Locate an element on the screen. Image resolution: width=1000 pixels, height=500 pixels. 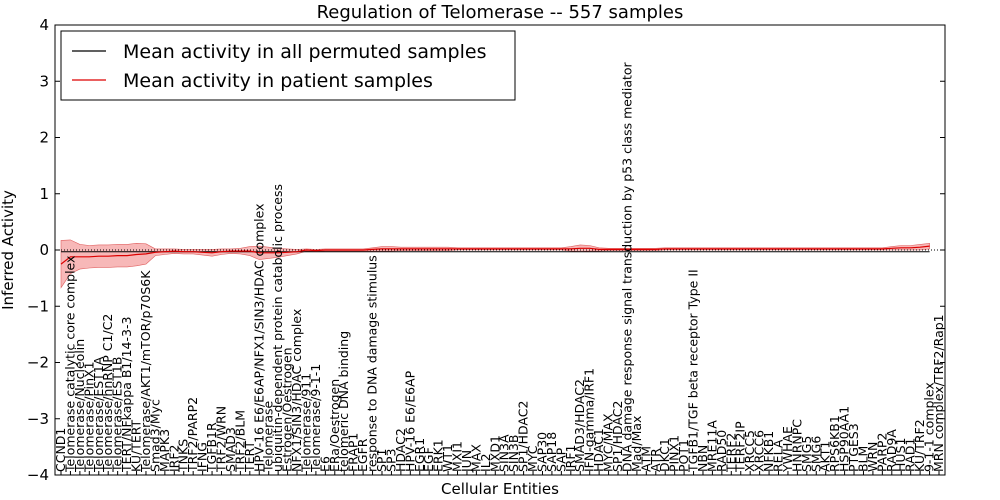
category-label: Telomerase/hnRNP C1/C2 is located at coordinates (107, 393).